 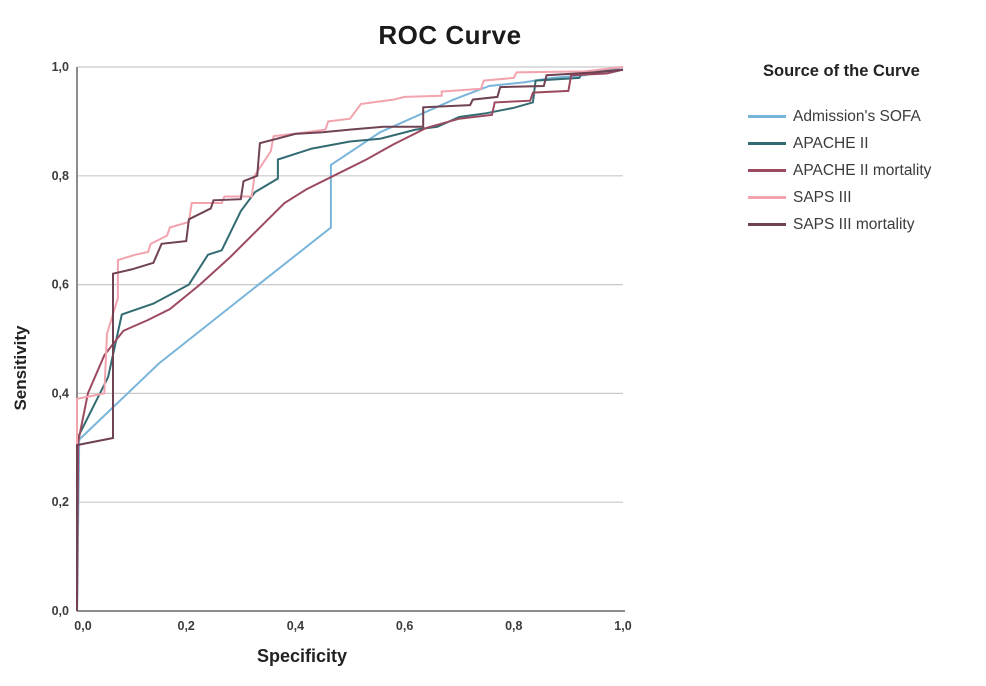 What do you see at coordinates (450, 35) in the screenshot?
I see `chart-title: ROC Curve` at bounding box center [450, 35].